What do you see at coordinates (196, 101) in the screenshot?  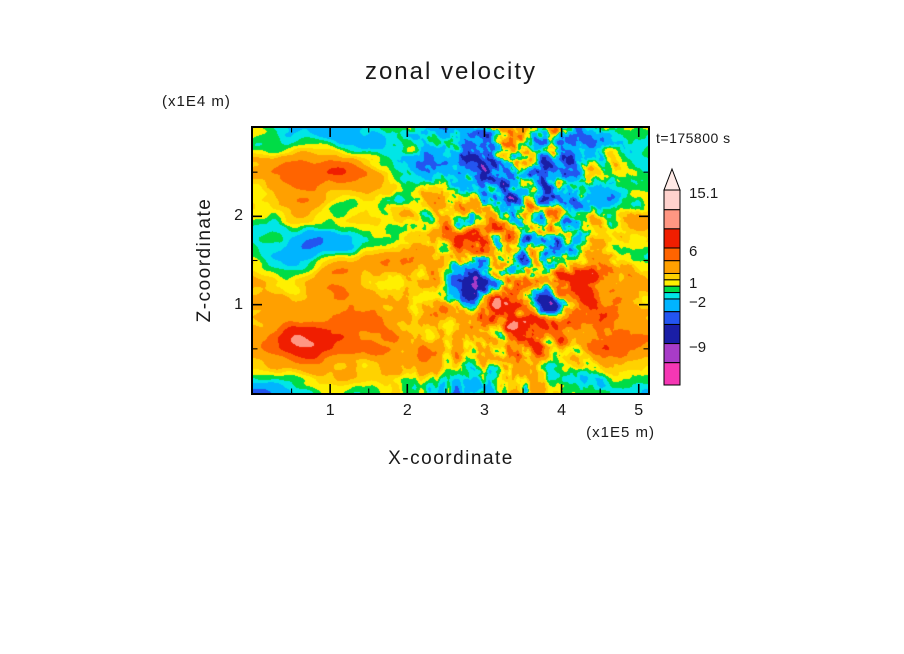 I see `y-axis-unit-label: (x1E4 m)` at bounding box center [196, 101].